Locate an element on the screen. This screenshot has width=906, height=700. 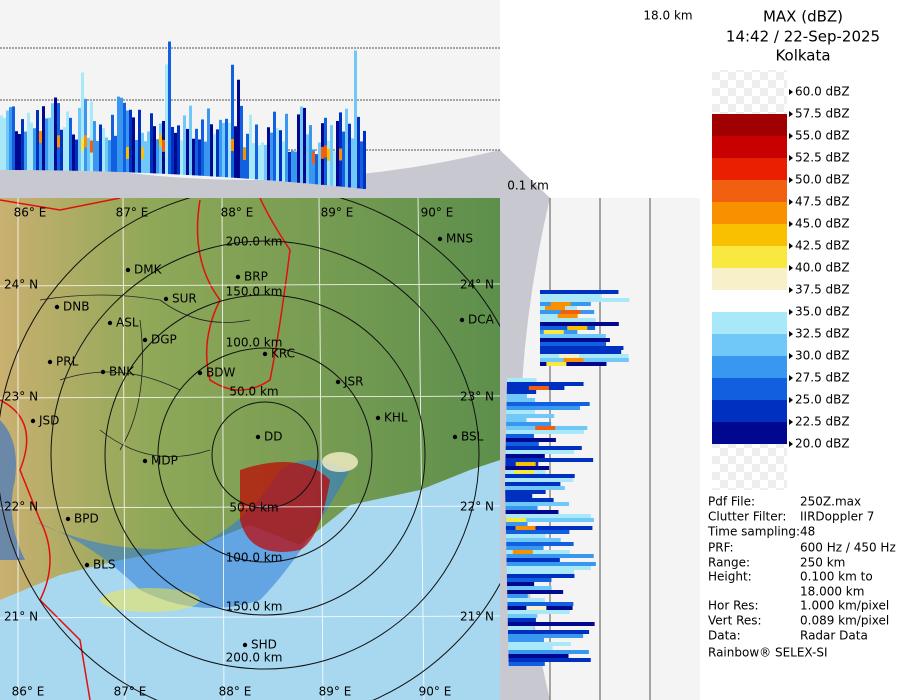
top-height-label: 18.0 km is located at coordinates (667, 16).